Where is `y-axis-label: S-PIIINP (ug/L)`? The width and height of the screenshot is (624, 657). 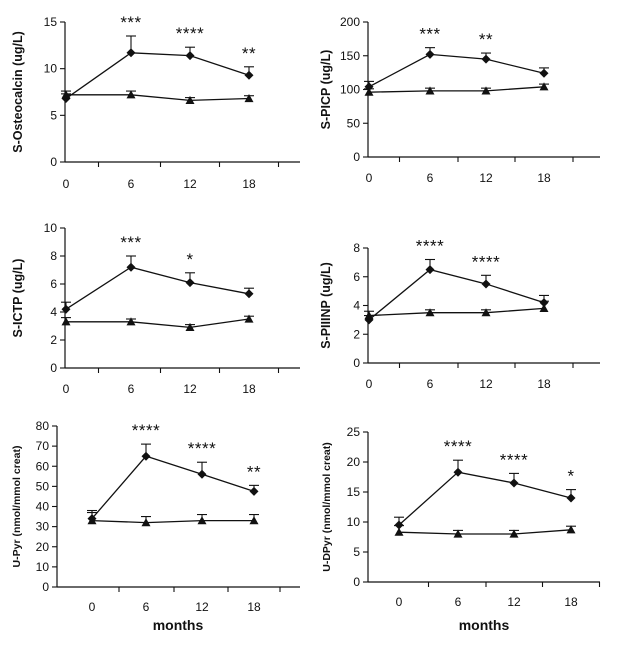
y-axis-label: S-PIIINP (ug/L) is located at coordinates (326, 305).